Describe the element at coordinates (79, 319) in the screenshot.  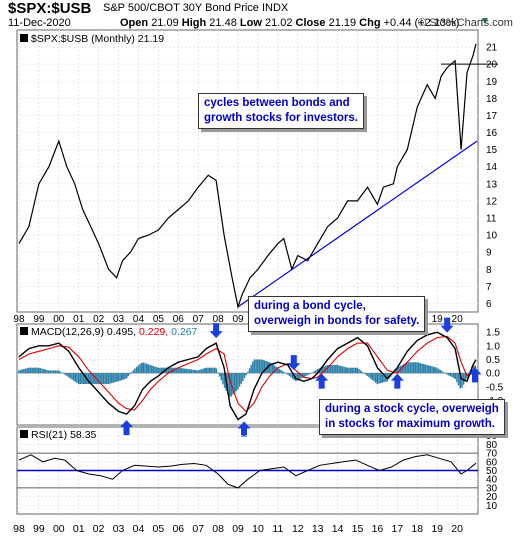
I see `x-axis-top-tick-label: 01` at that location.